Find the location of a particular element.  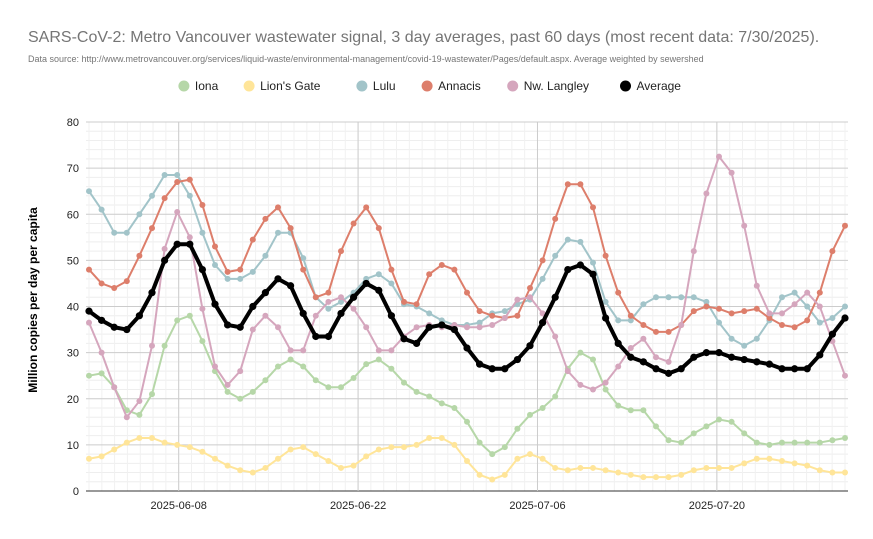

series-lion-s-gate is located at coordinates (467, 458).